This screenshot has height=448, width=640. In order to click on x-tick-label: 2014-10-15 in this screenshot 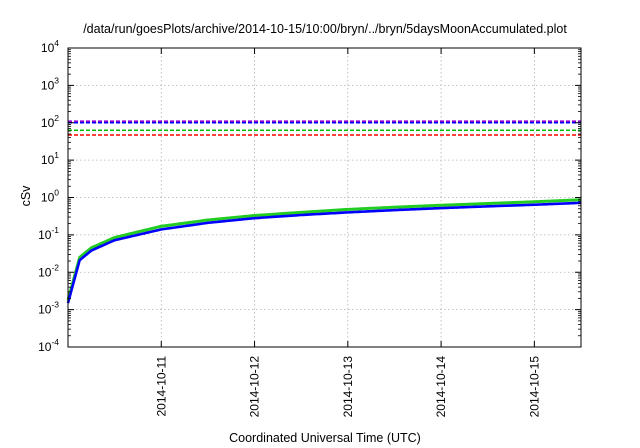, I will do `click(534, 387)`.